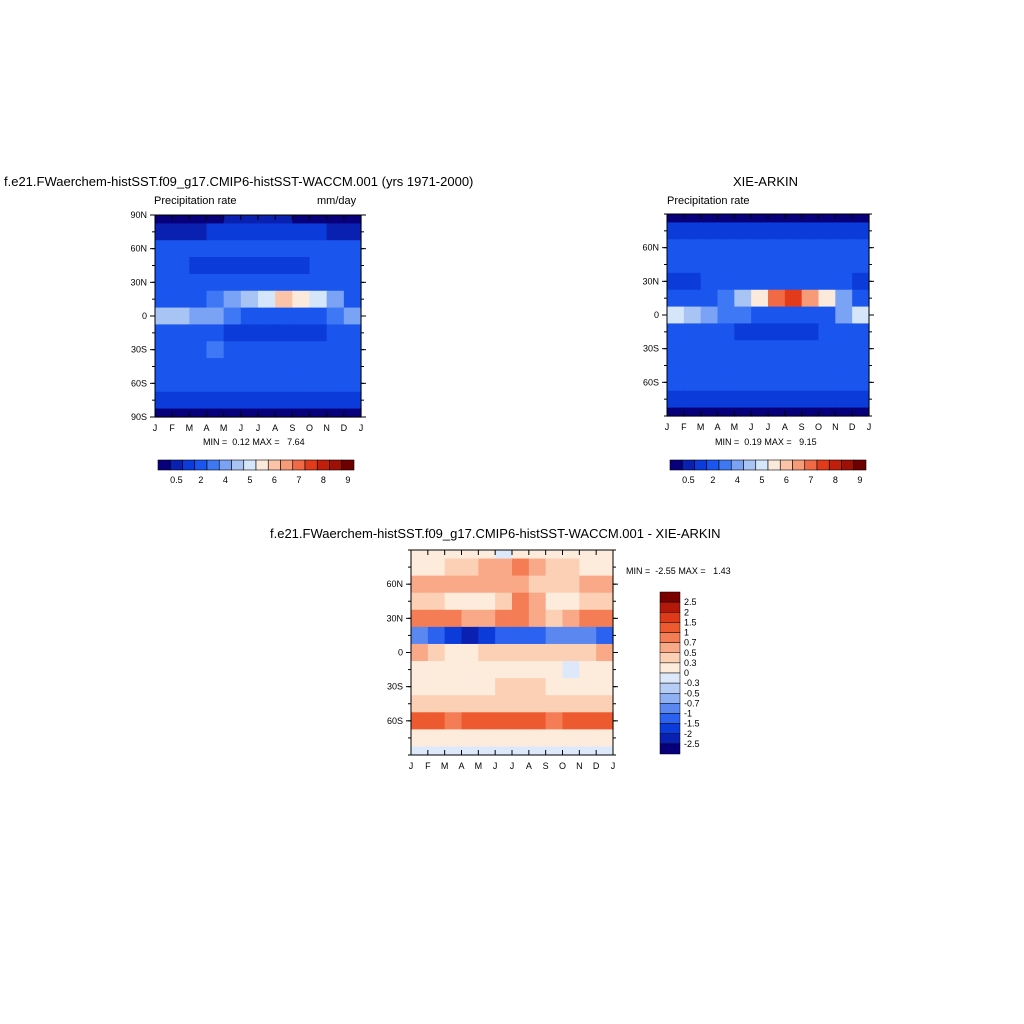 The image size is (1024, 1024). Describe the element at coordinates (172, 428) in the screenshot. I see `x-tick-label: F` at that location.